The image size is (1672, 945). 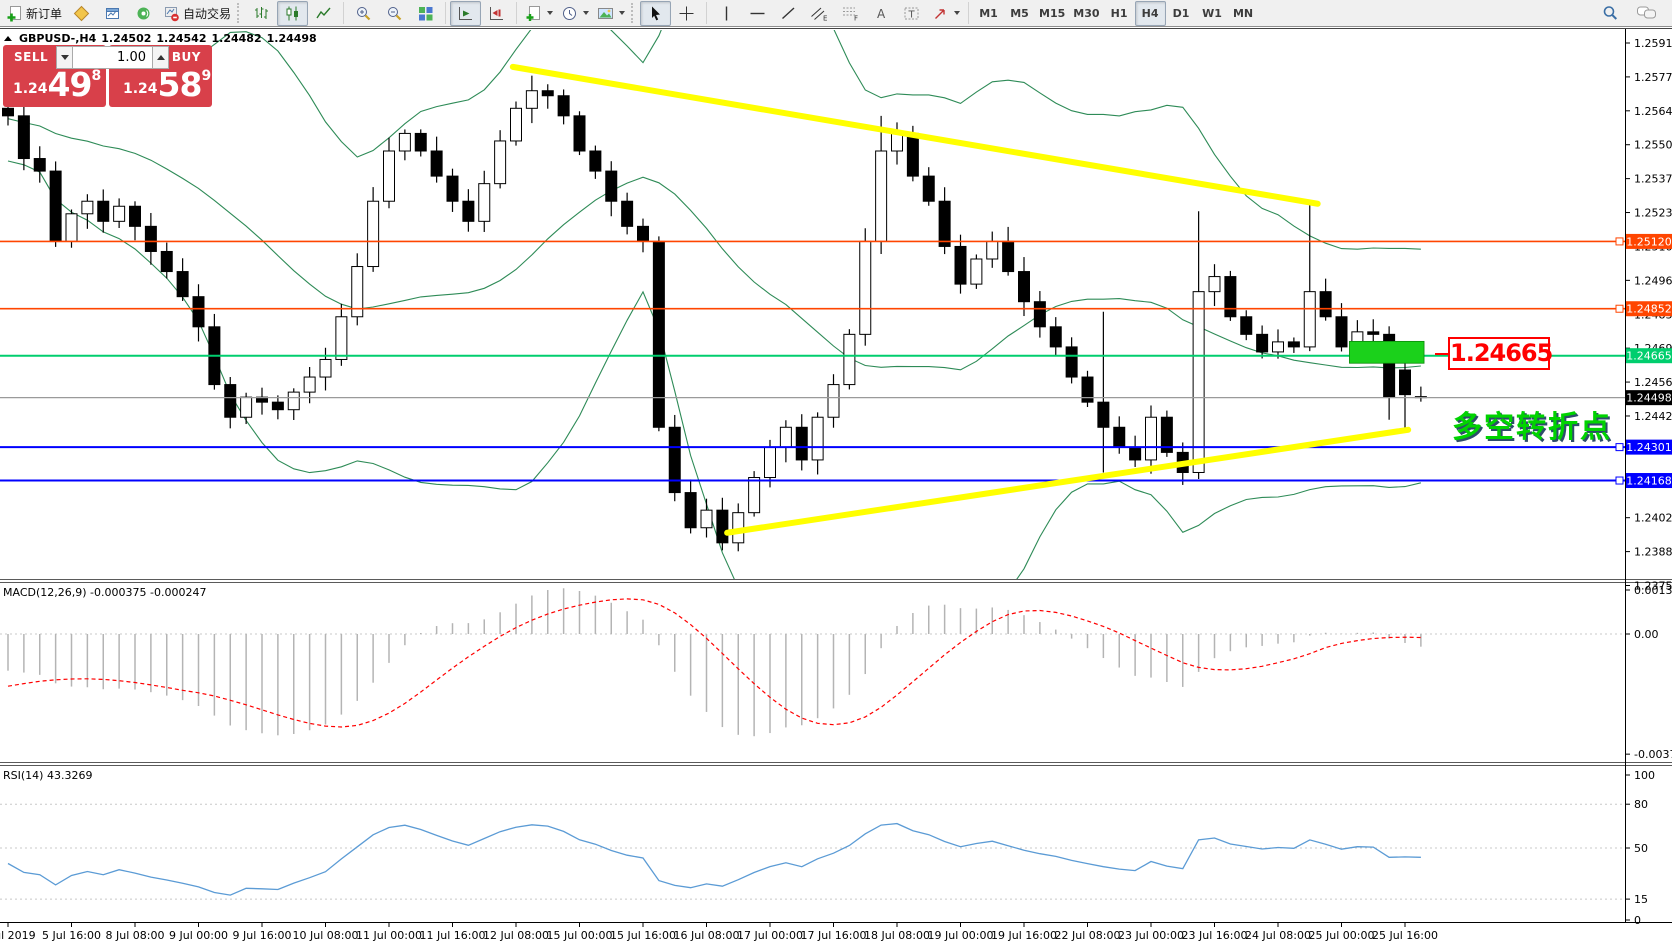 I want to click on chart-shift-icon, so click(x=497, y=13).